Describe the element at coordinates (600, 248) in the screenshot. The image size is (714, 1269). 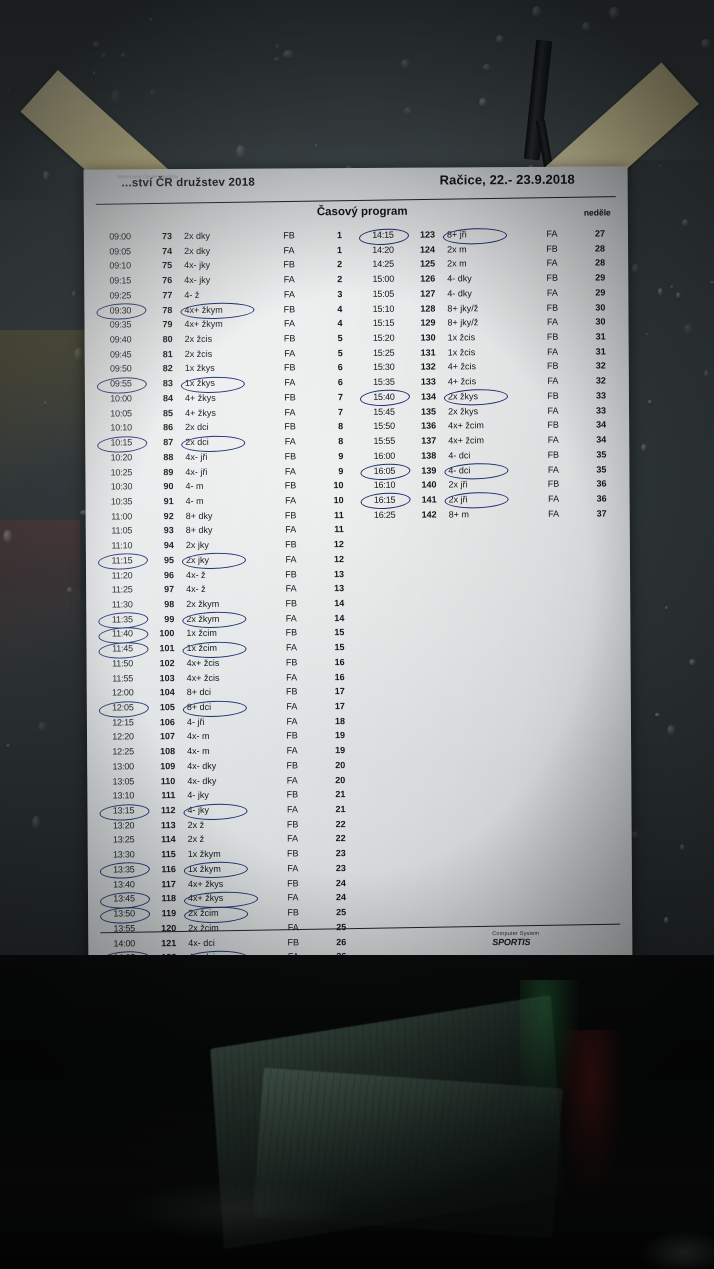
I see `race-round-number: 28` at that location.